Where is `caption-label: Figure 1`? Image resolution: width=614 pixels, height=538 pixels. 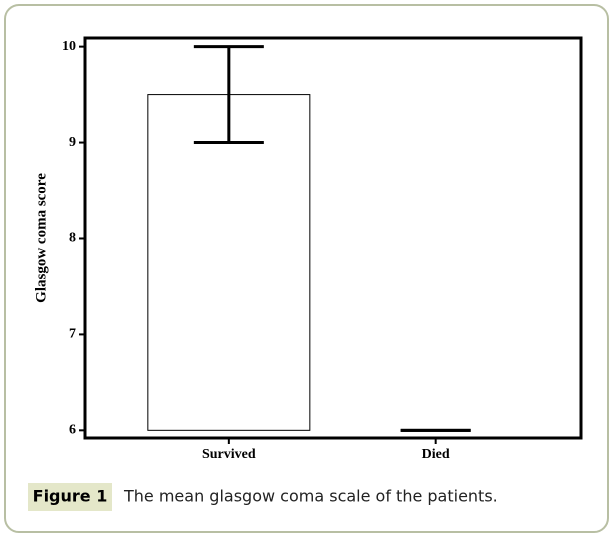 caption-label: Figure 1 is located at coordinates (70, 496).